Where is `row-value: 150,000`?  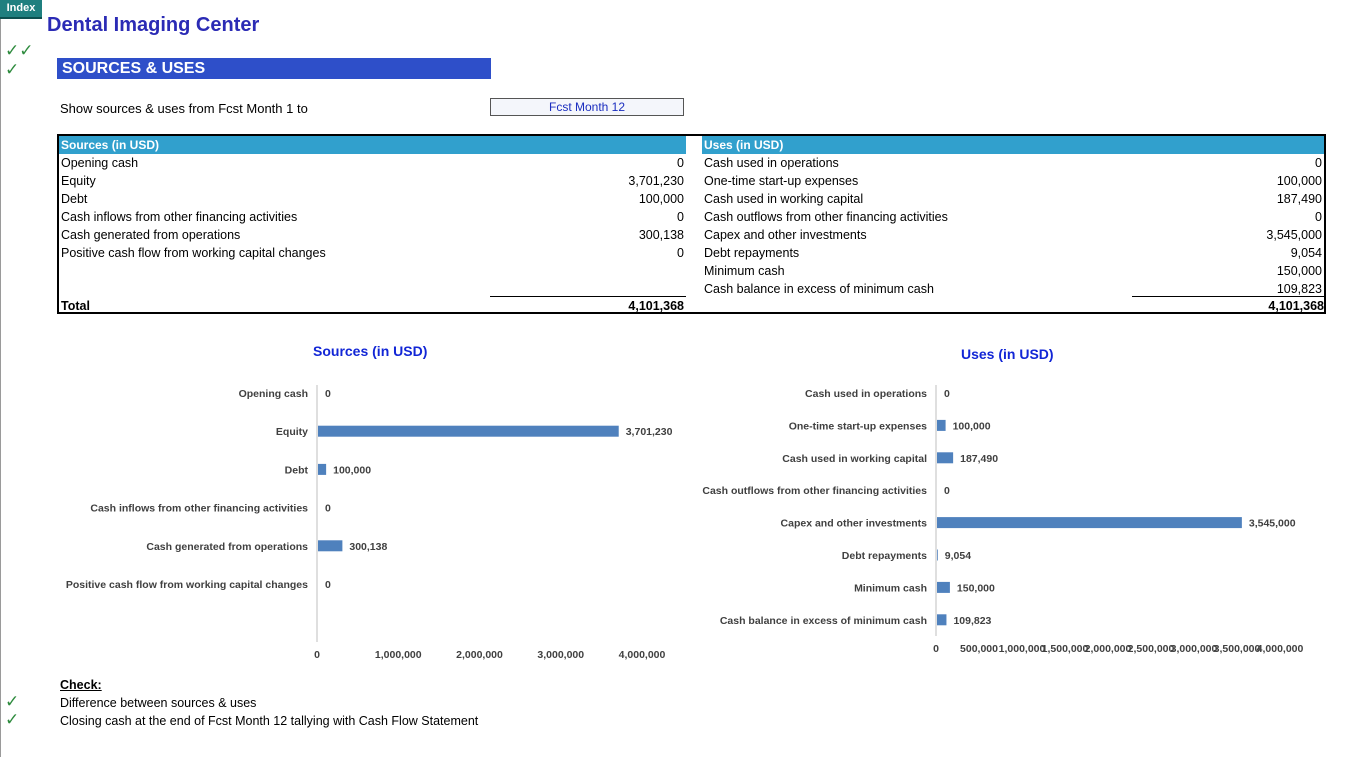
row-value: 150,000 is located at coordinates (1299, 271).